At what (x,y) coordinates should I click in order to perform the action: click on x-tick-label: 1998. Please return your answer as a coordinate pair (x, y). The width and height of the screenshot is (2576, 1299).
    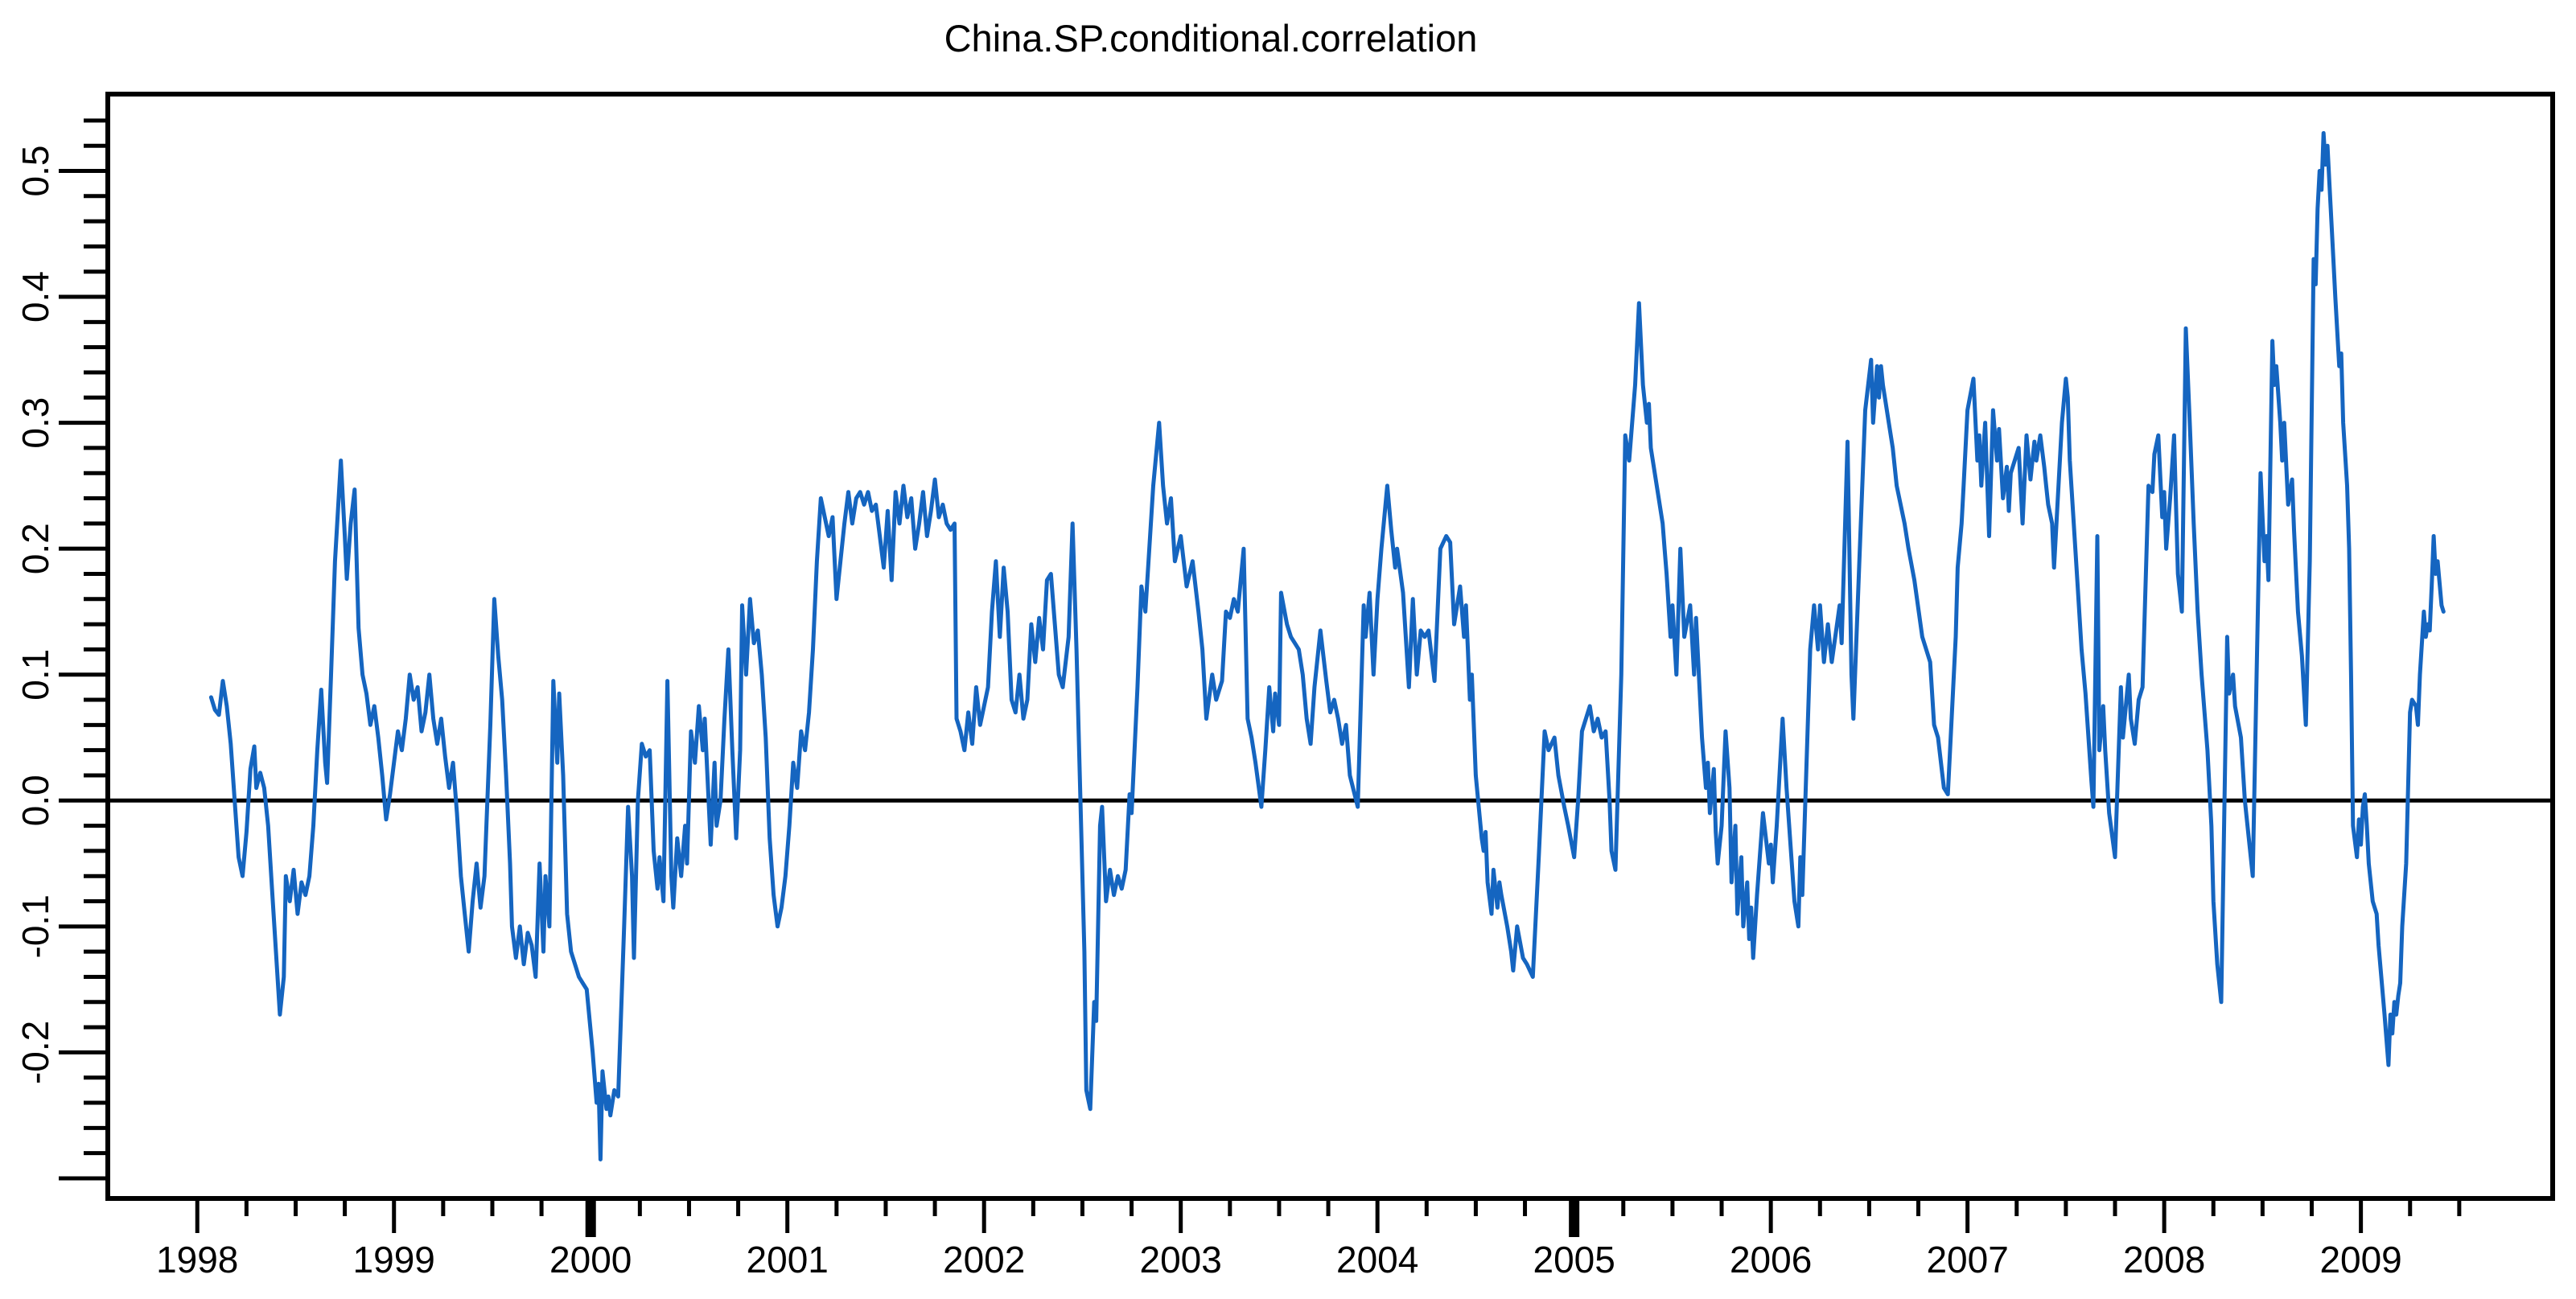
    Looking at the image, I should click on (197, 1260).